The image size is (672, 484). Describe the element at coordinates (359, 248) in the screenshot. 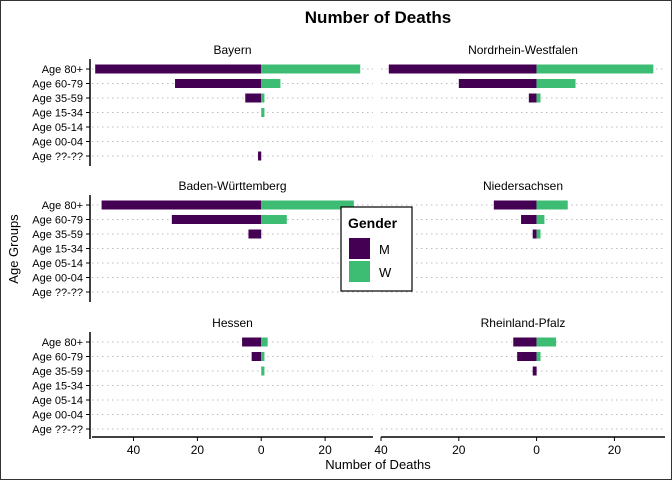

I see `legend-swatch-m` at that location.